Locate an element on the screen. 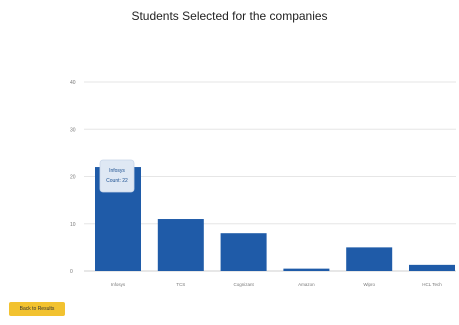  tooltip-box is located at coordinates (117, 176).